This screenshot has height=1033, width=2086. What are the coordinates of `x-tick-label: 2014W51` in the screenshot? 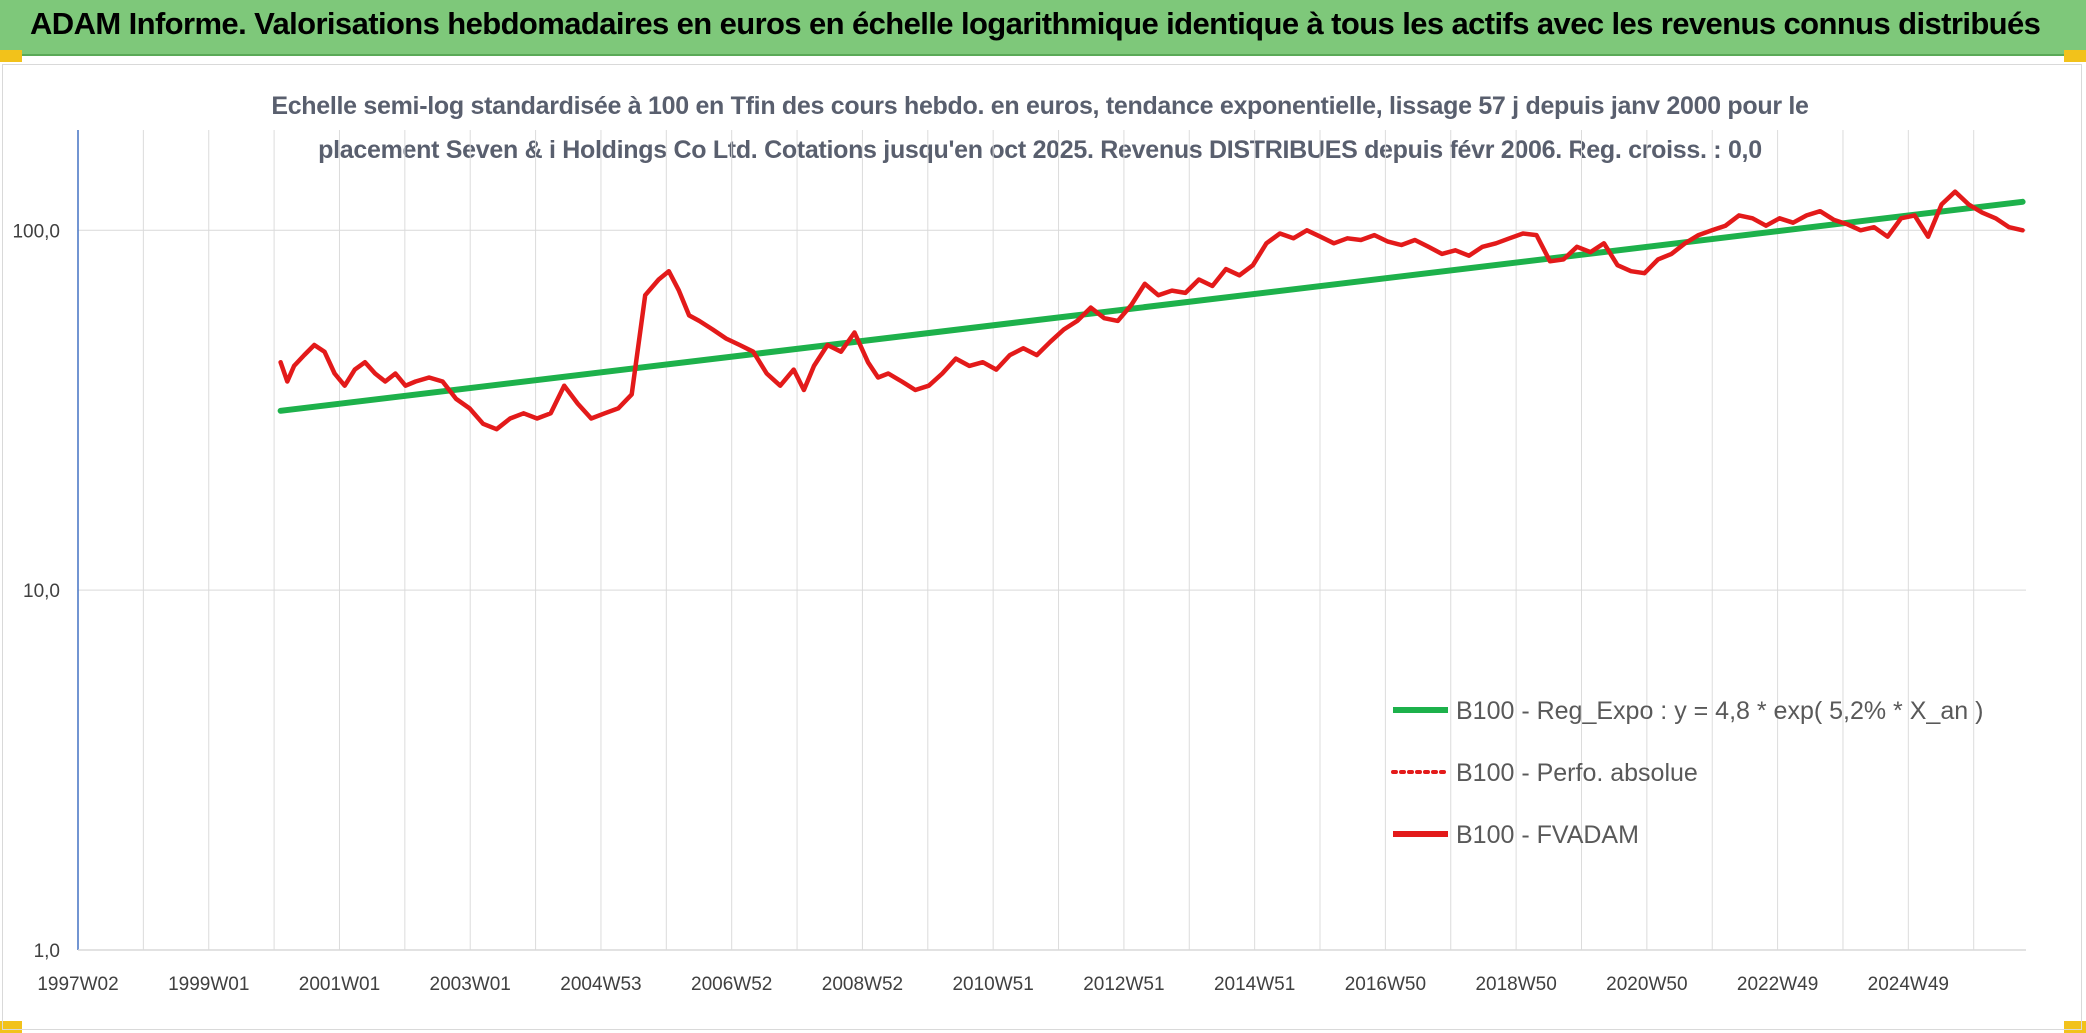 It's located at (1254, 984).